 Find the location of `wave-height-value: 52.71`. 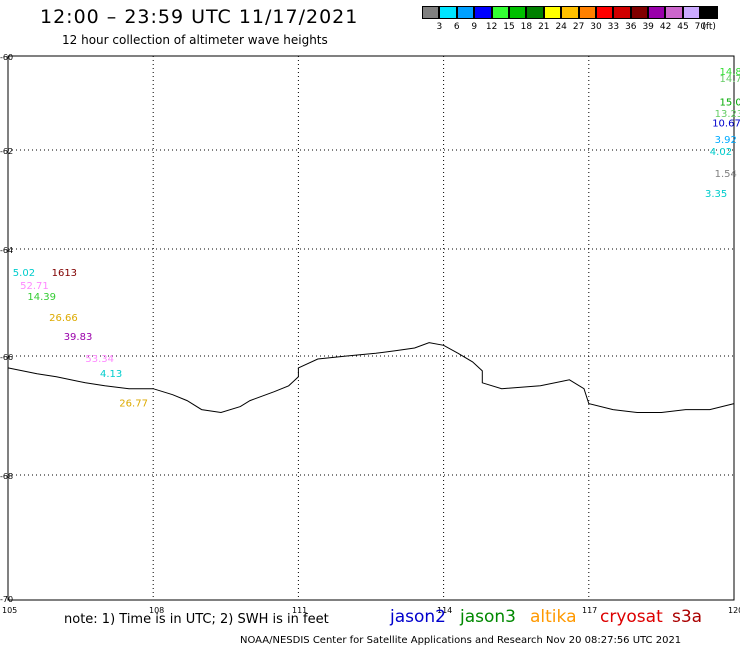

wave-height-value: 52.71 is located at coordinates (34, 286).